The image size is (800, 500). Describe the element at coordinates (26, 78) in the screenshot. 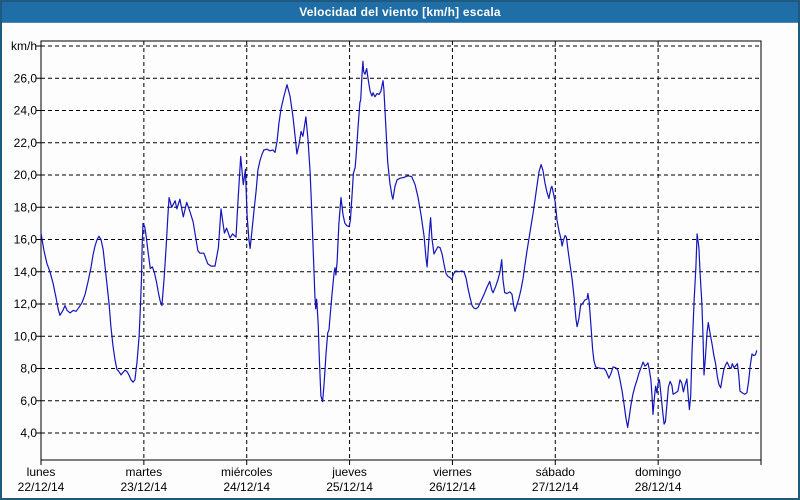

I see `y-axis-tick-label: 26,0` at that location.